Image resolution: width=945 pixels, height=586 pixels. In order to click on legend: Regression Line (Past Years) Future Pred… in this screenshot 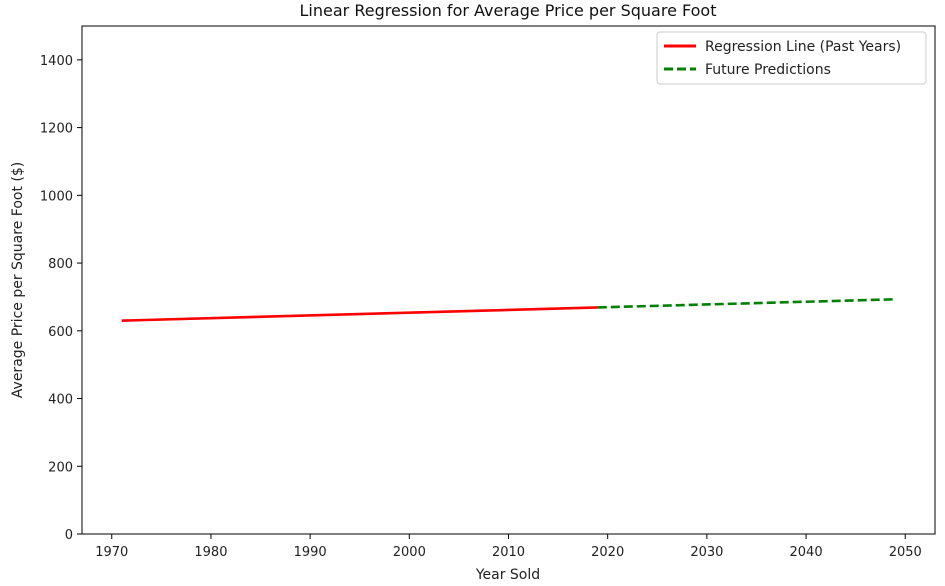, I will do `click(791, 58)`.